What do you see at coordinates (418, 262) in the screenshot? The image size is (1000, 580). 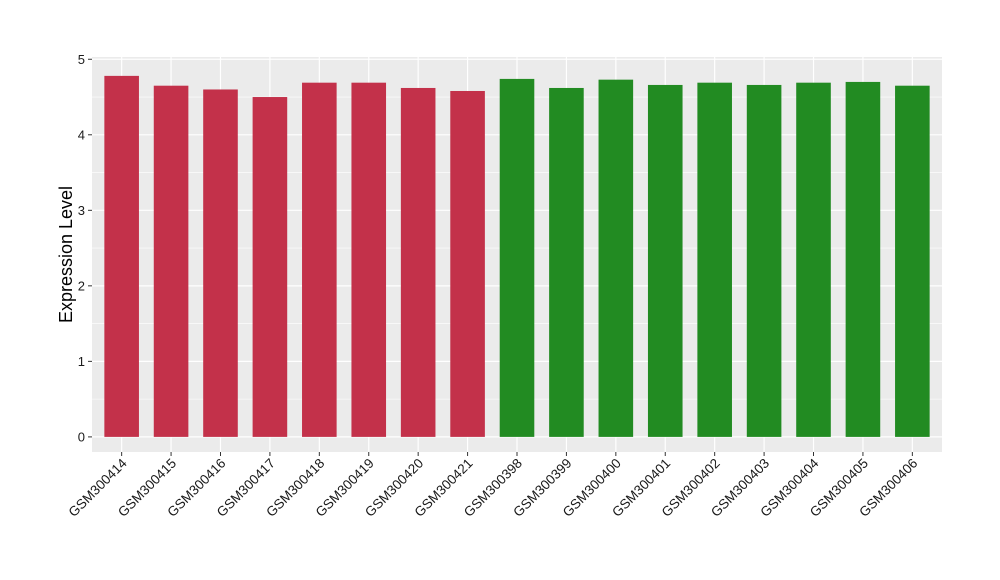 I see `bar-gsm300420` at bounding box center [418, 262].